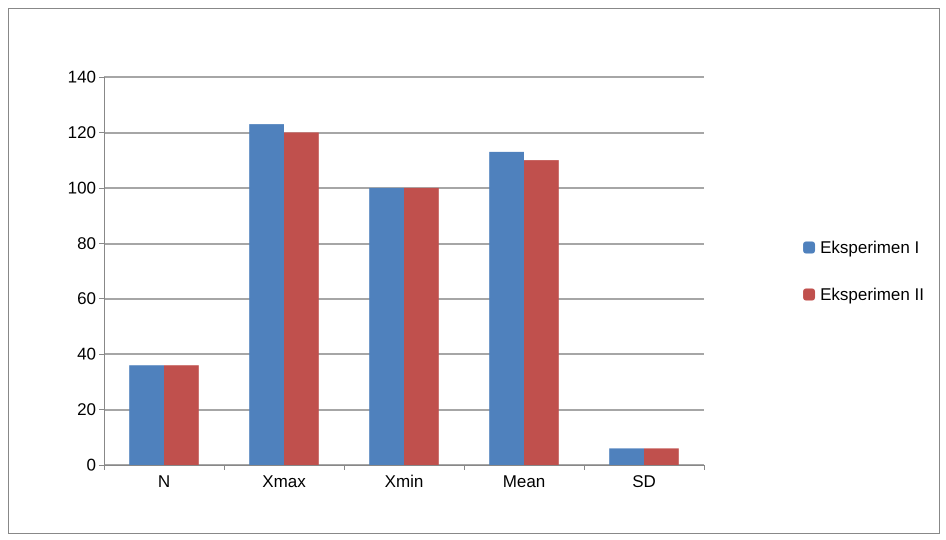  Describe the element at coordinates (86, 410) in the screenshot. I see `y-tick-label: 20` at that location.